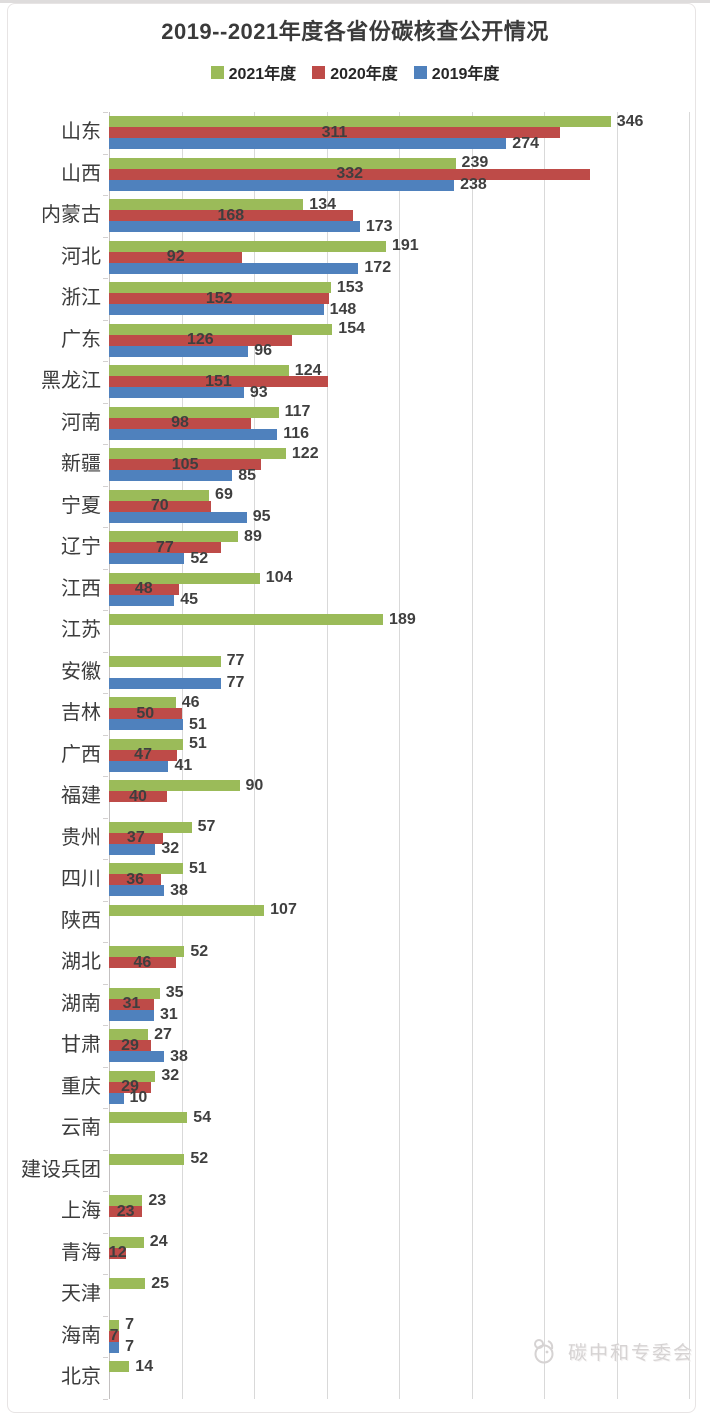 The image size is (710, 1418). What do you see at coordinates (131, 1015) in the screenshot?
I see `bar-2019年度-湖南` at bounding box center [131, 1015].